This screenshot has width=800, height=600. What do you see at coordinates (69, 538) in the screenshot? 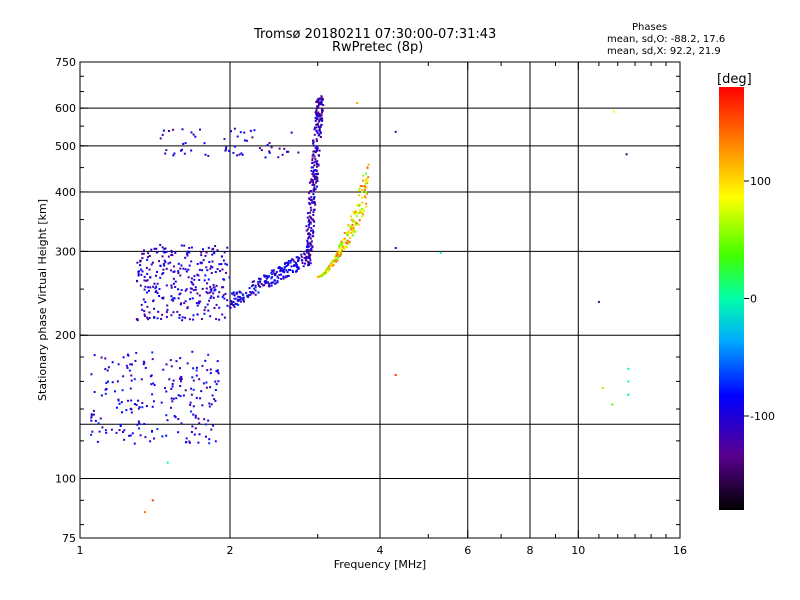
I see `y-tick-label: 75` at bounding box center [69, 538].